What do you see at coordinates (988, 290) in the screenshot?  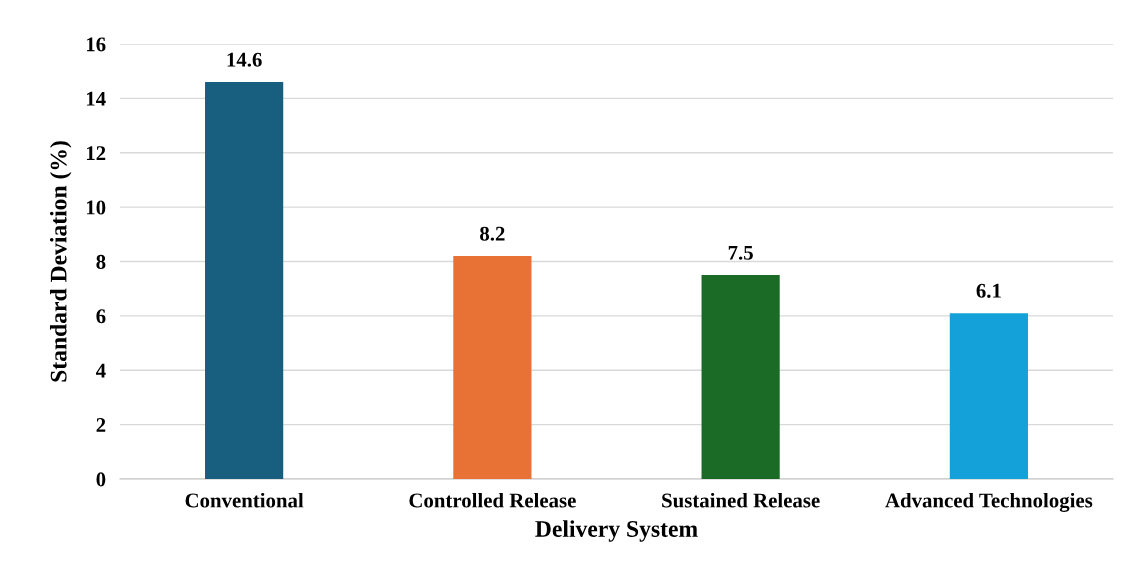 I see `data-label: 6.1` at bounding box center [988, 290].